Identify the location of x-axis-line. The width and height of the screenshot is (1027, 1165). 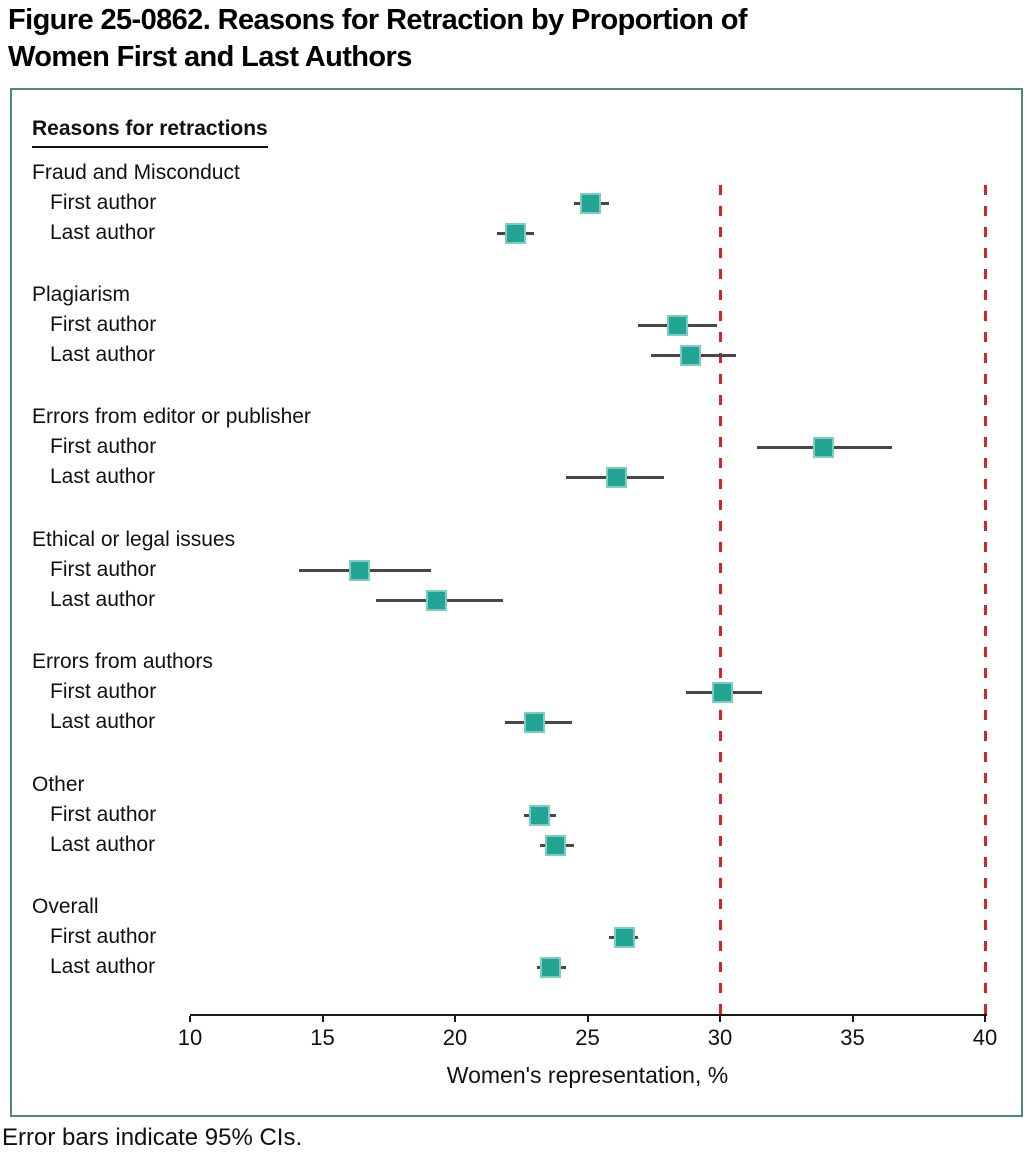
(588, 1015).